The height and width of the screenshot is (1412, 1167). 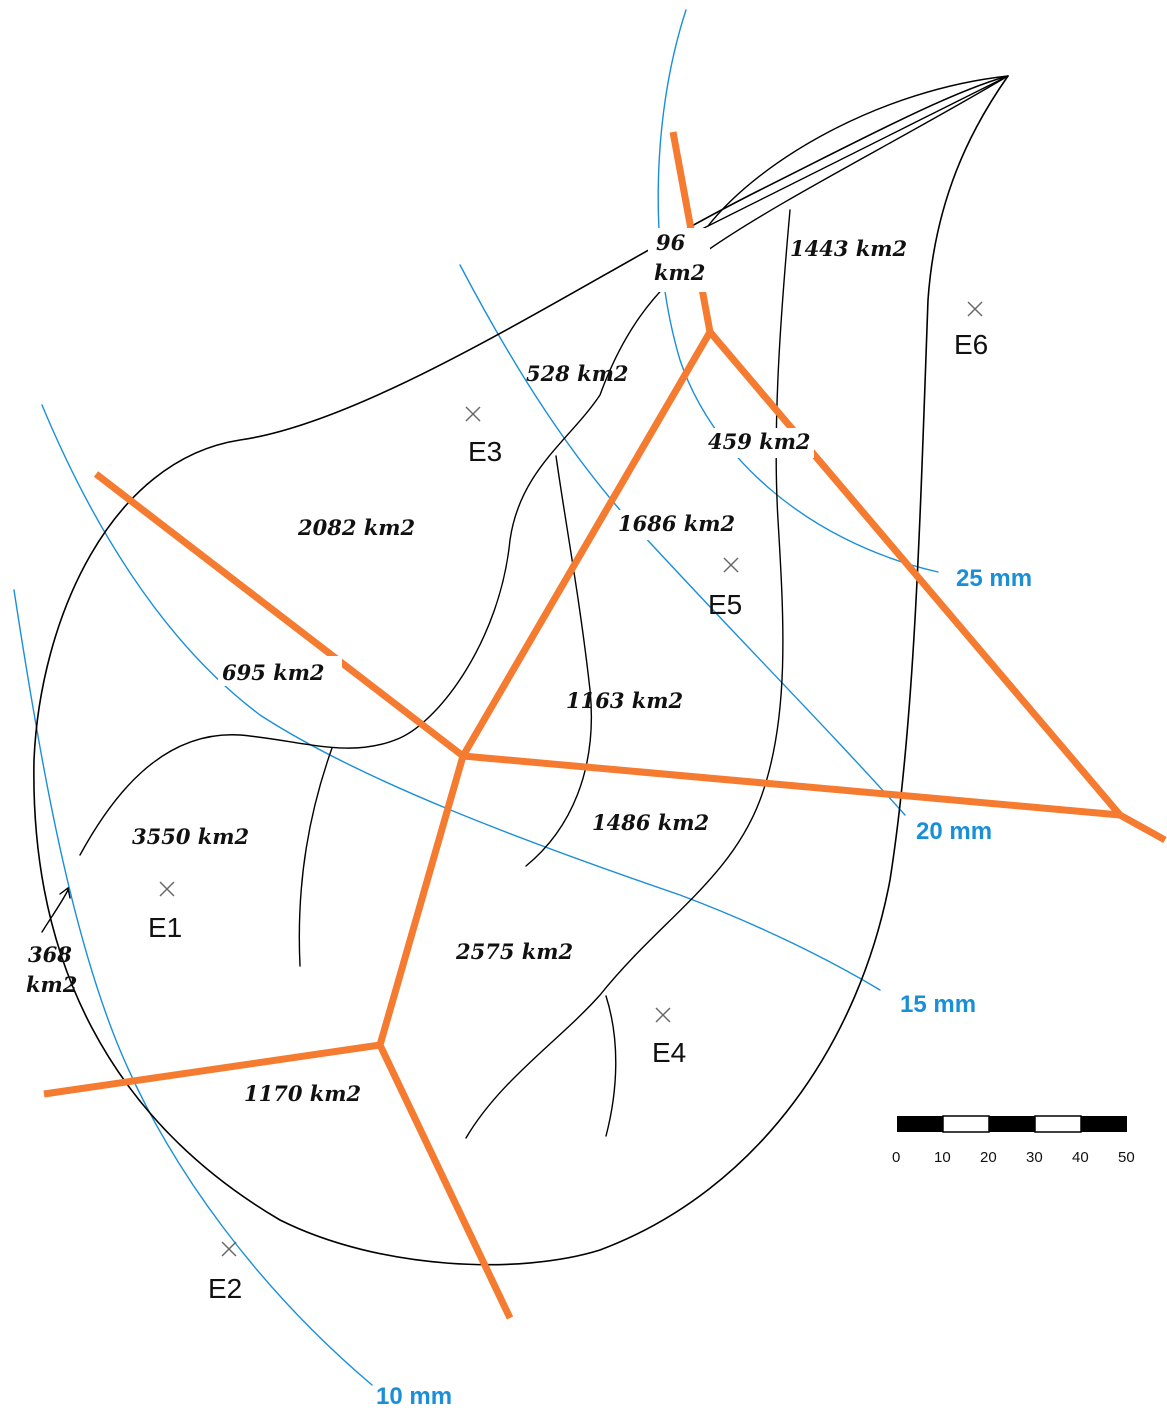 I want to click on isohyet-25mm, so click(x=798, y=291).